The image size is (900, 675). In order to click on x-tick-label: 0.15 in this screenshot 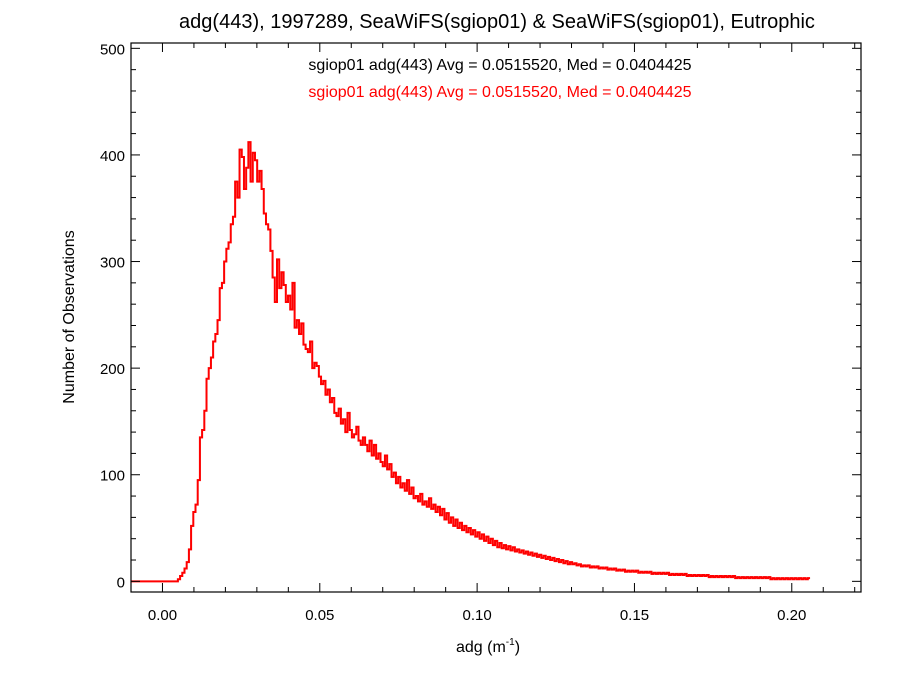, I will do `click(634, 615)`.